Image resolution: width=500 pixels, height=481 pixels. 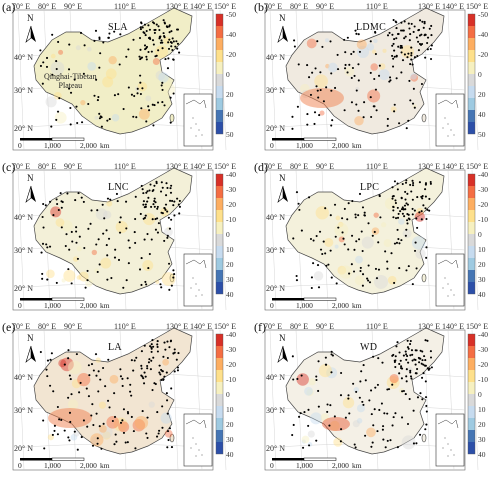 I want to click on lat-label: 30° N, so click(x=23, y=90).